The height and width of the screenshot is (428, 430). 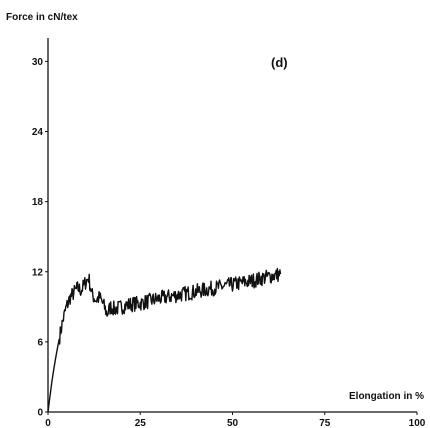 What do you see at coordinates (38, 62) in the screenshot?
I see `y-tick-label-30: 30` at bounding box center [38, 62].